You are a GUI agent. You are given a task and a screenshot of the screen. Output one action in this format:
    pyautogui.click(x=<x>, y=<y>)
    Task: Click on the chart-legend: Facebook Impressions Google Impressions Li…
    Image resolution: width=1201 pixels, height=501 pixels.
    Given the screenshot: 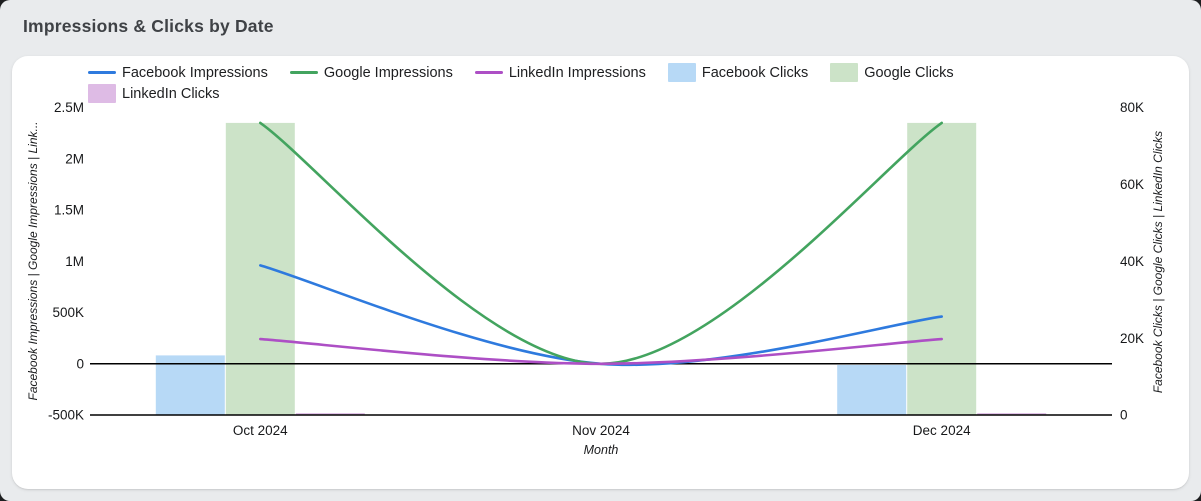 What is the action you would take?
    pyautogui.click(x=583, y=83)
    